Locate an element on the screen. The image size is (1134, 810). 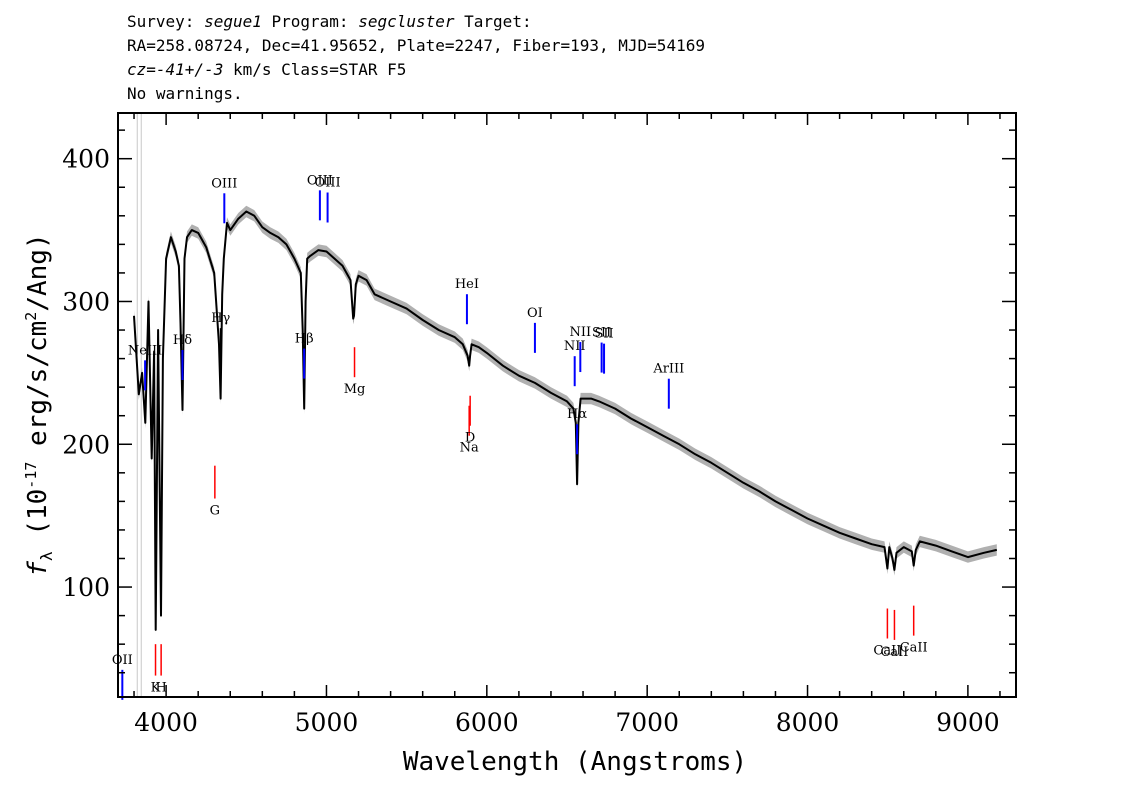
y-axis-title: fλ (10-17 erg/s/cm2/Ang) is located at coordinates (39, 404).